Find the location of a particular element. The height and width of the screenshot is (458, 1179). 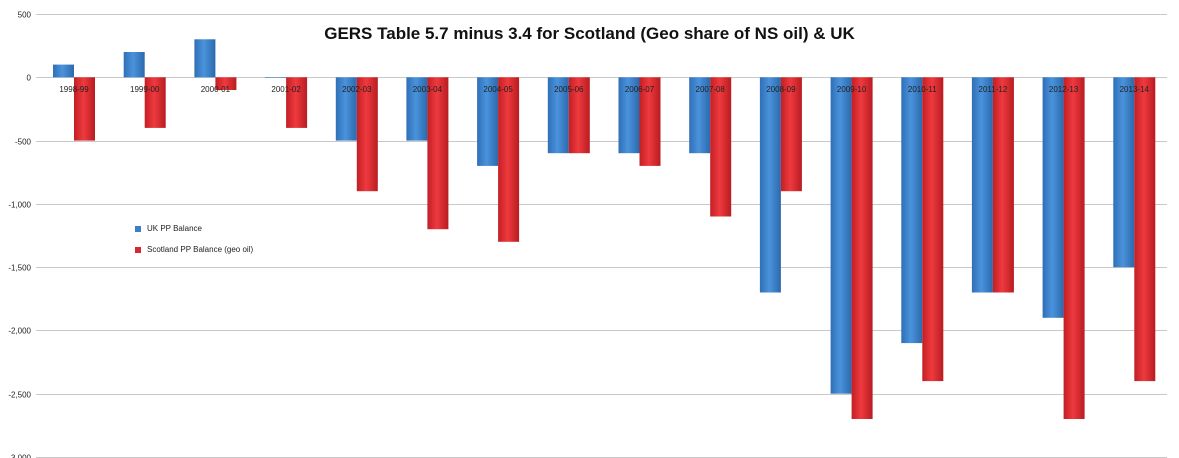

x-tick-label: 2008-09 is located at coordinates (781, 89).